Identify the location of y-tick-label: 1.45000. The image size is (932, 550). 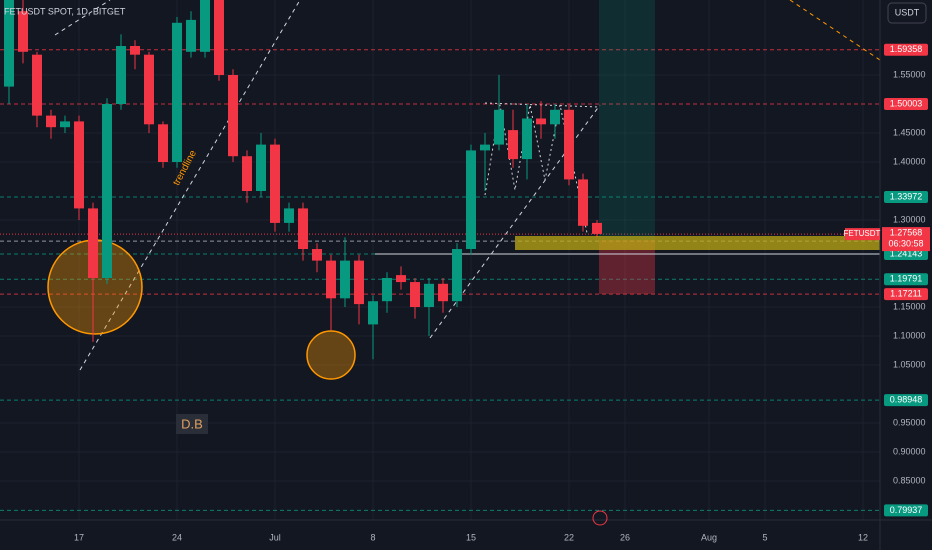
(909, 132).